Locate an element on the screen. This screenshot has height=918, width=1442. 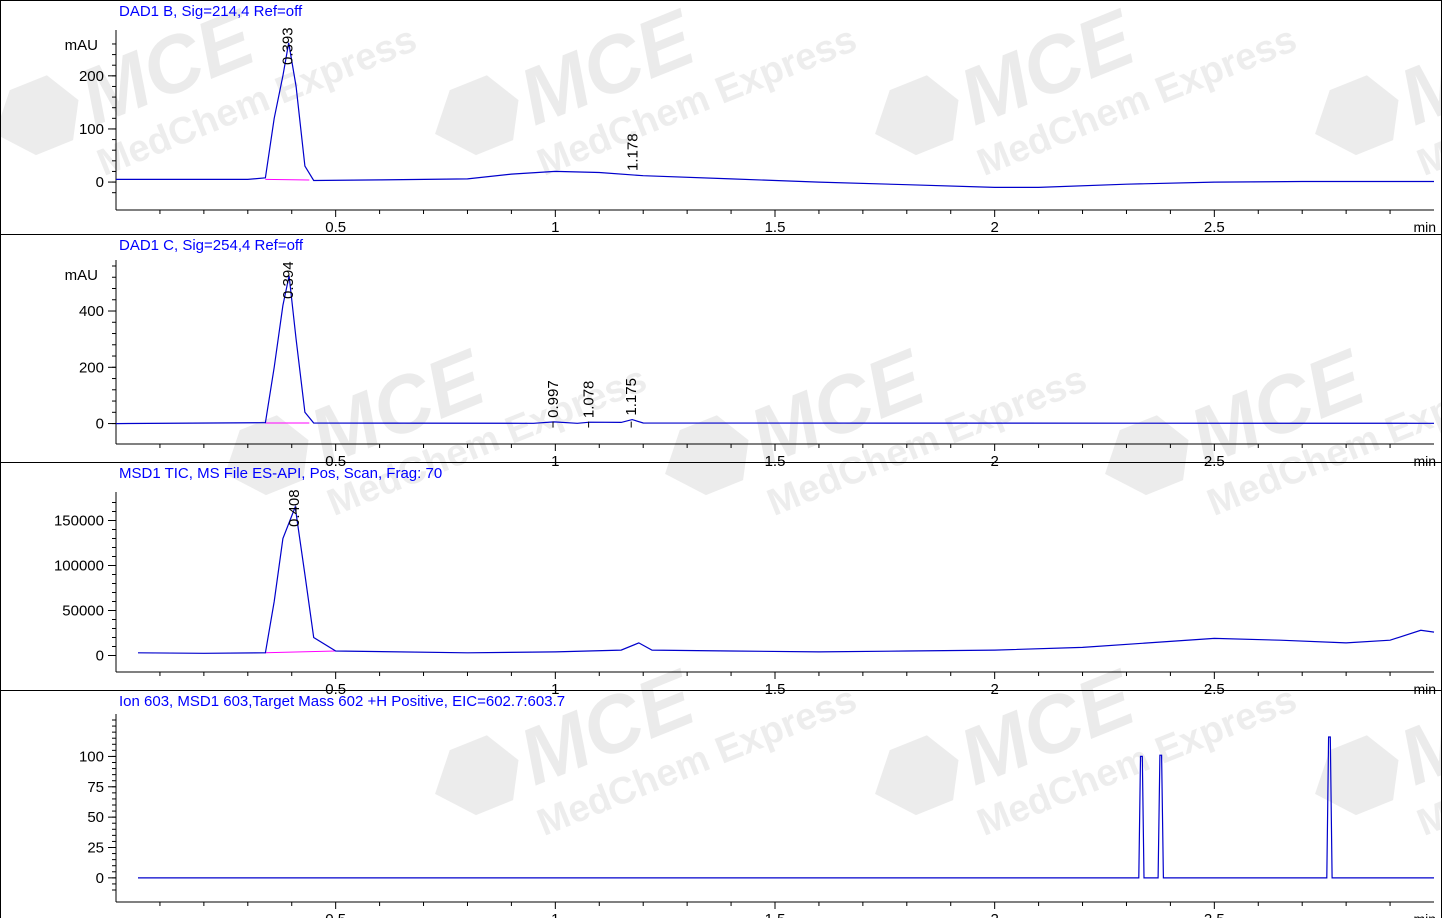
peak-label: 0.408 is located at coordinates (294, 508).